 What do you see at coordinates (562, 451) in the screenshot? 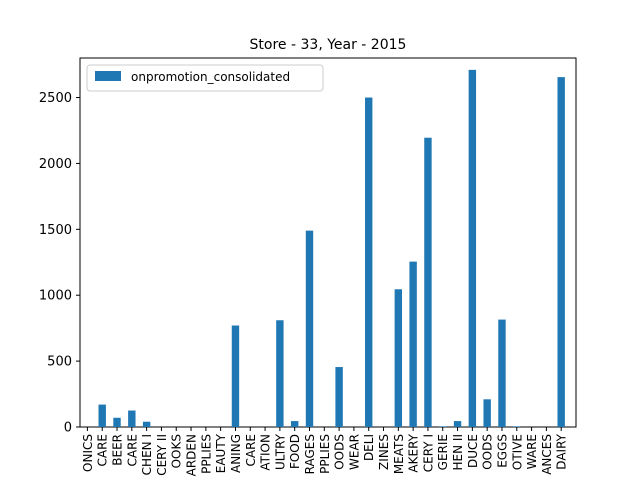
I see `x-tick-label-32: DAIRY` at bounding box center [562, 451].